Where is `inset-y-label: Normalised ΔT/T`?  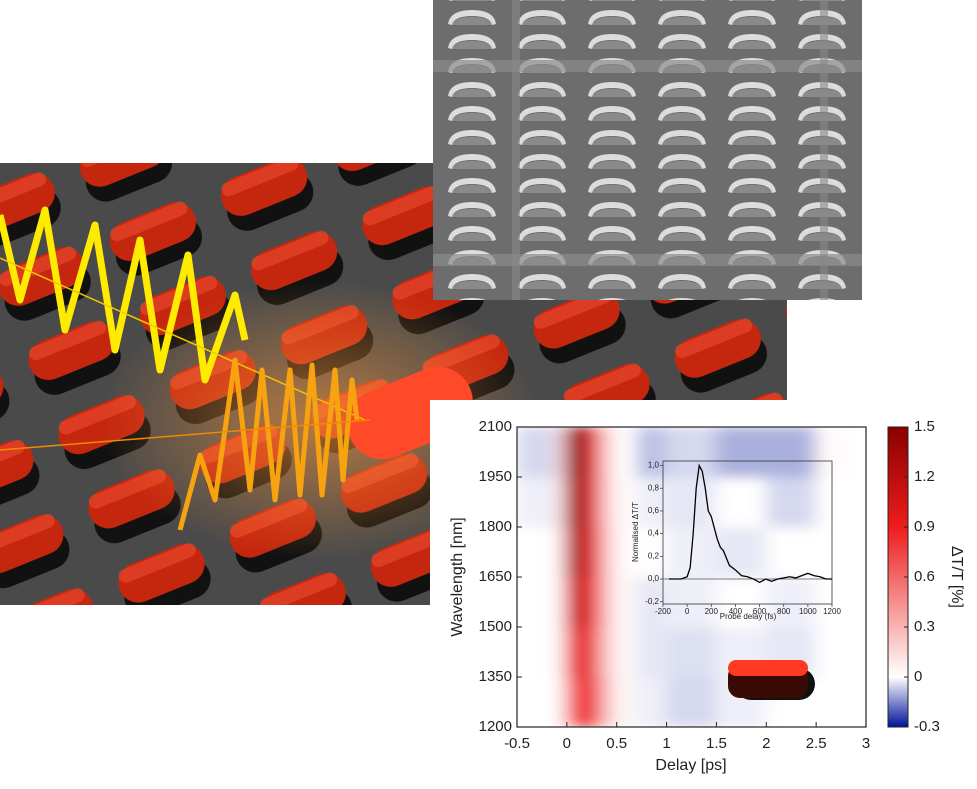
inset-y-label: Normalised ΔT/T is located at coordinates (635, 532).